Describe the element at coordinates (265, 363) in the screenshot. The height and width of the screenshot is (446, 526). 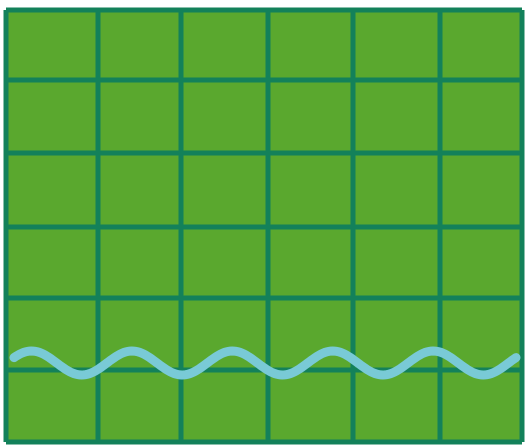
I see `water-stream` at that location.